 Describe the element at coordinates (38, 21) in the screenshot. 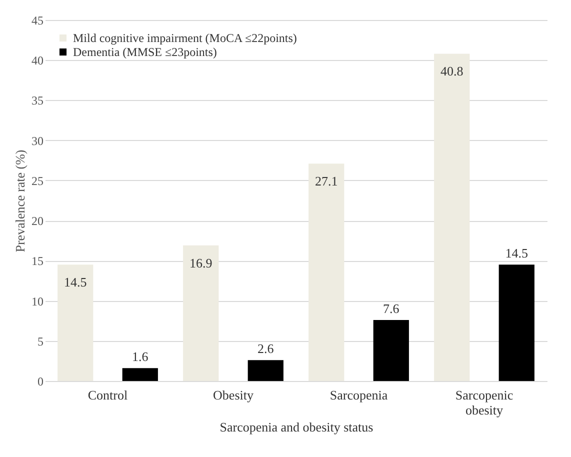

I see `y-tick-label: 45` at that location.